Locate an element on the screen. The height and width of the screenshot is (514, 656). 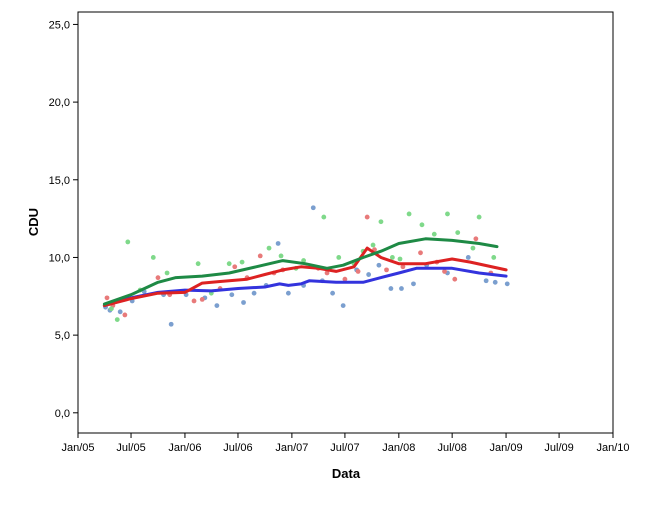
y-tick-label: 10,0 is located at coordinates (59, 258).